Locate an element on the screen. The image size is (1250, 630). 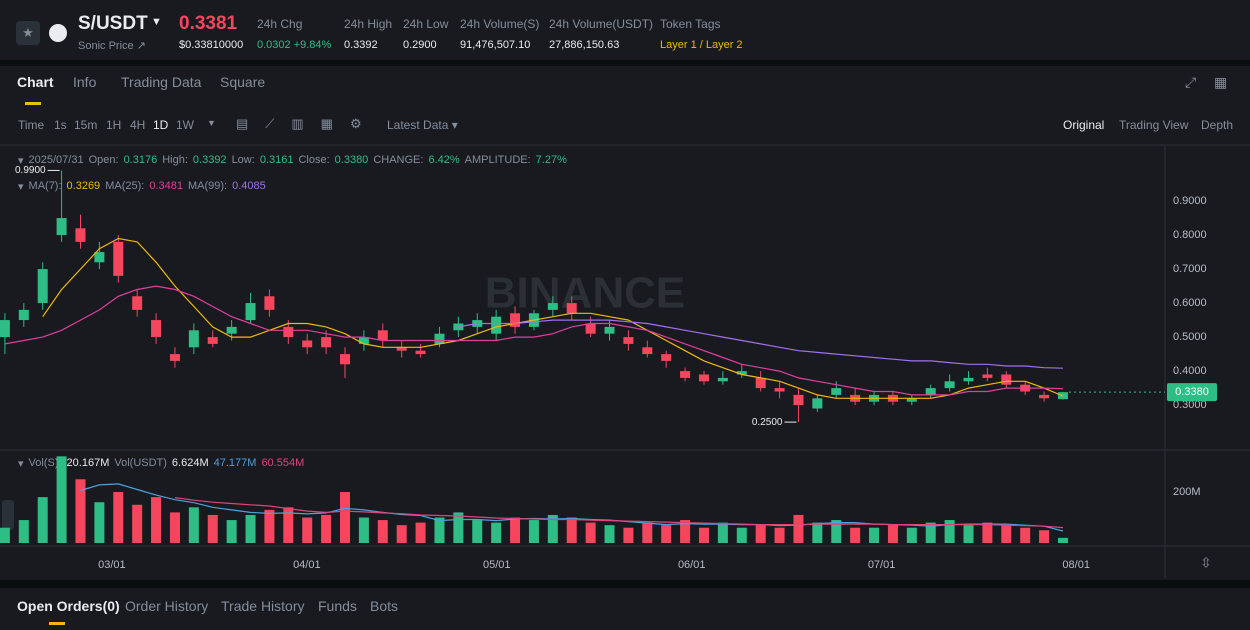
interval: 15m is located at coordinates (86, 125).